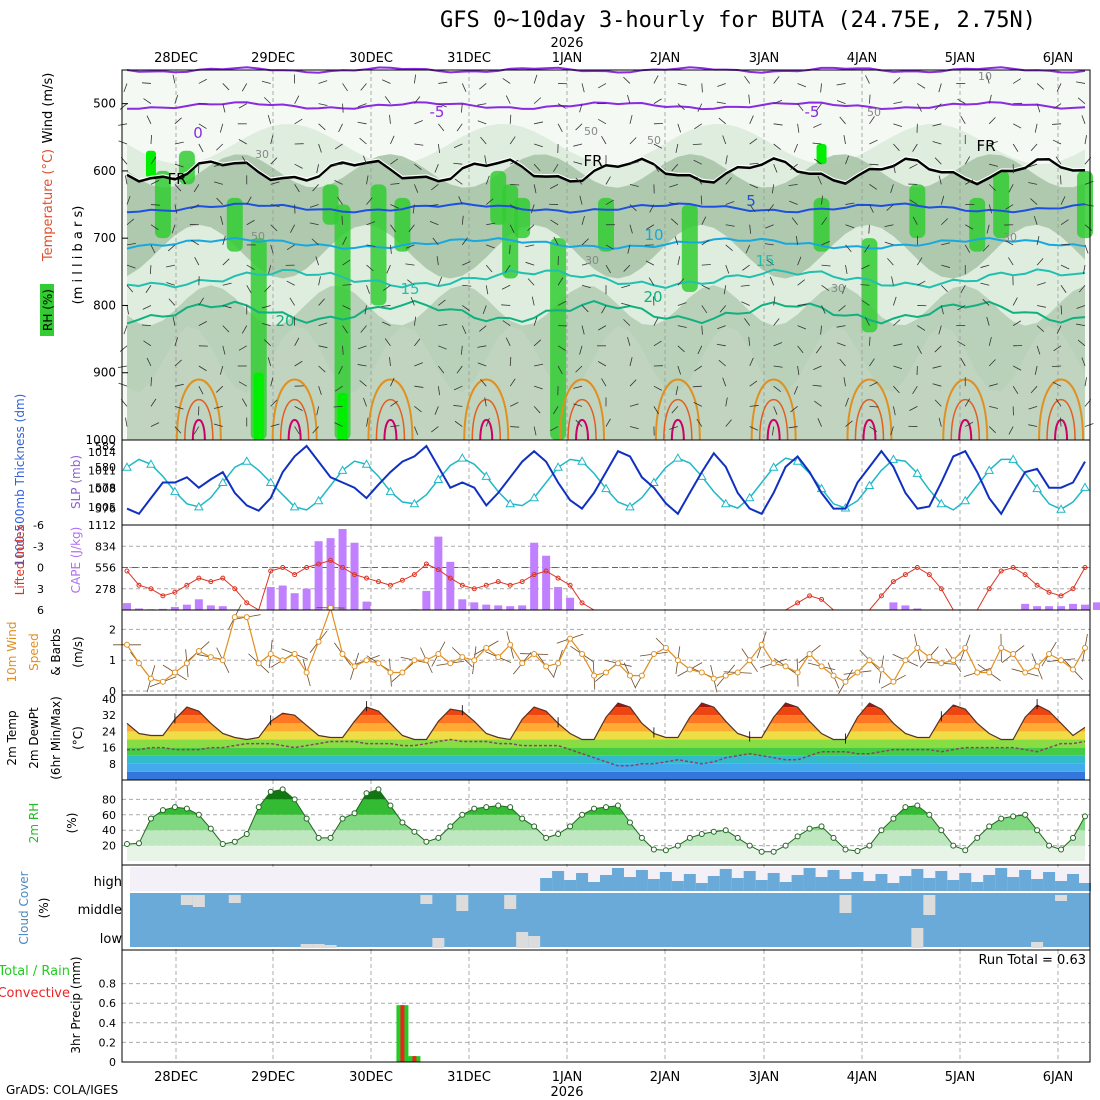 The image size is (1100, 1100). Describe the element at coordinates (109, 830) in the screenshot. I see `rh2m-tick-label: 40` at that location.